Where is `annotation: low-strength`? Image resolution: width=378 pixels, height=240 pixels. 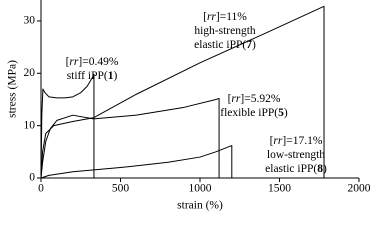
annotation: low-strength is located at coordinates (296, 155).